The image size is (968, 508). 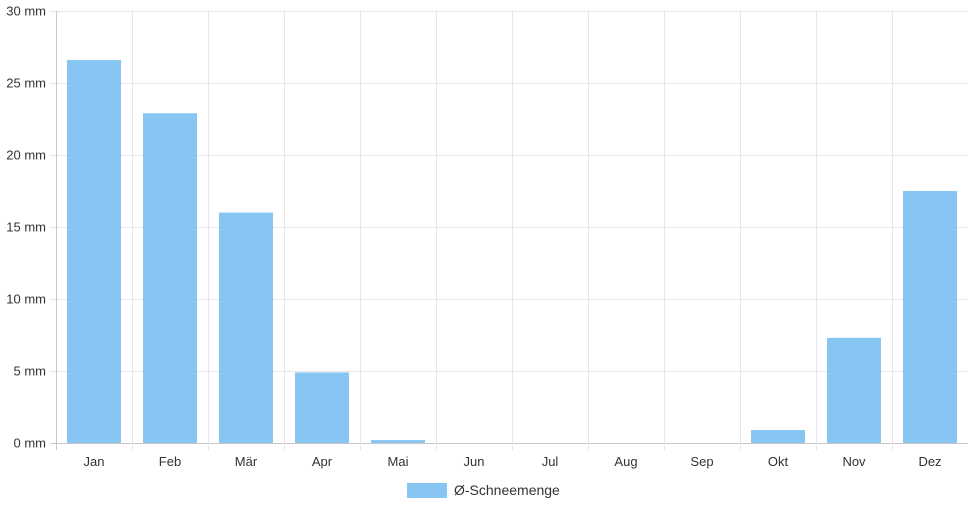 I want to click on x-tick-label: Aug, so click(x=625, y=461).